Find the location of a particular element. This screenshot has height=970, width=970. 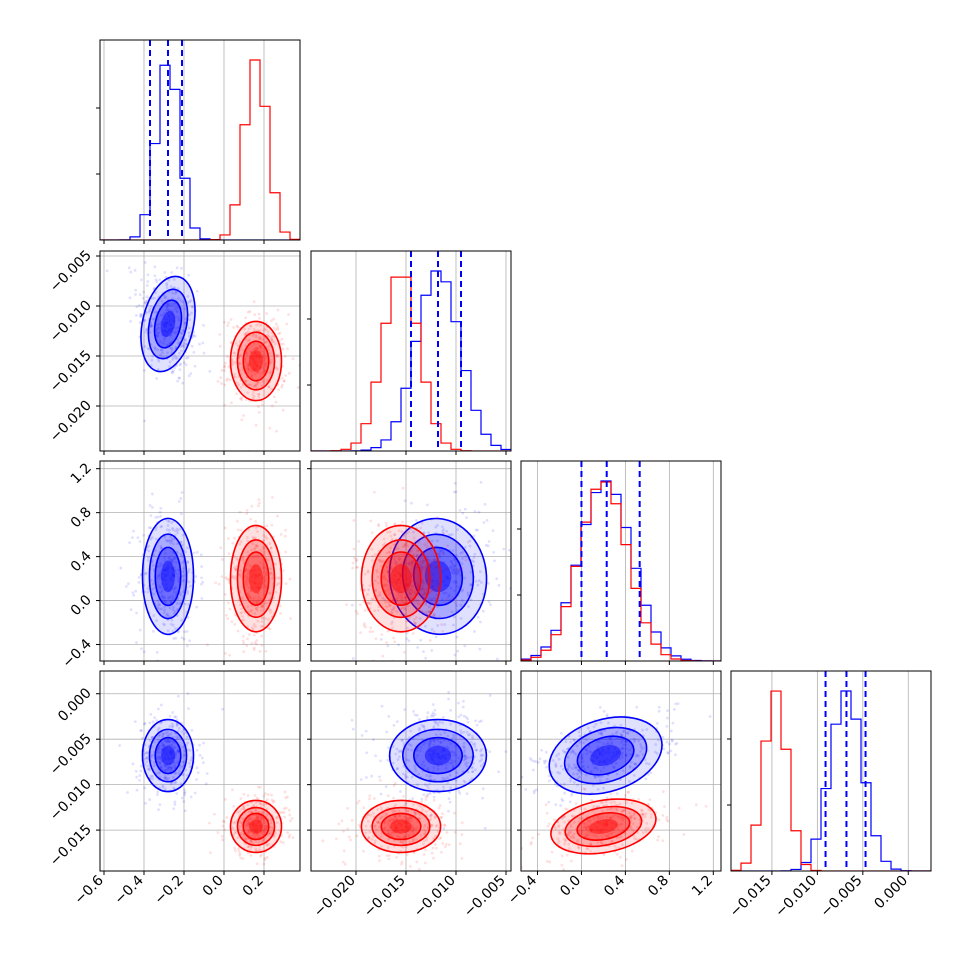

density-fill is located at coordinates (168, 324).